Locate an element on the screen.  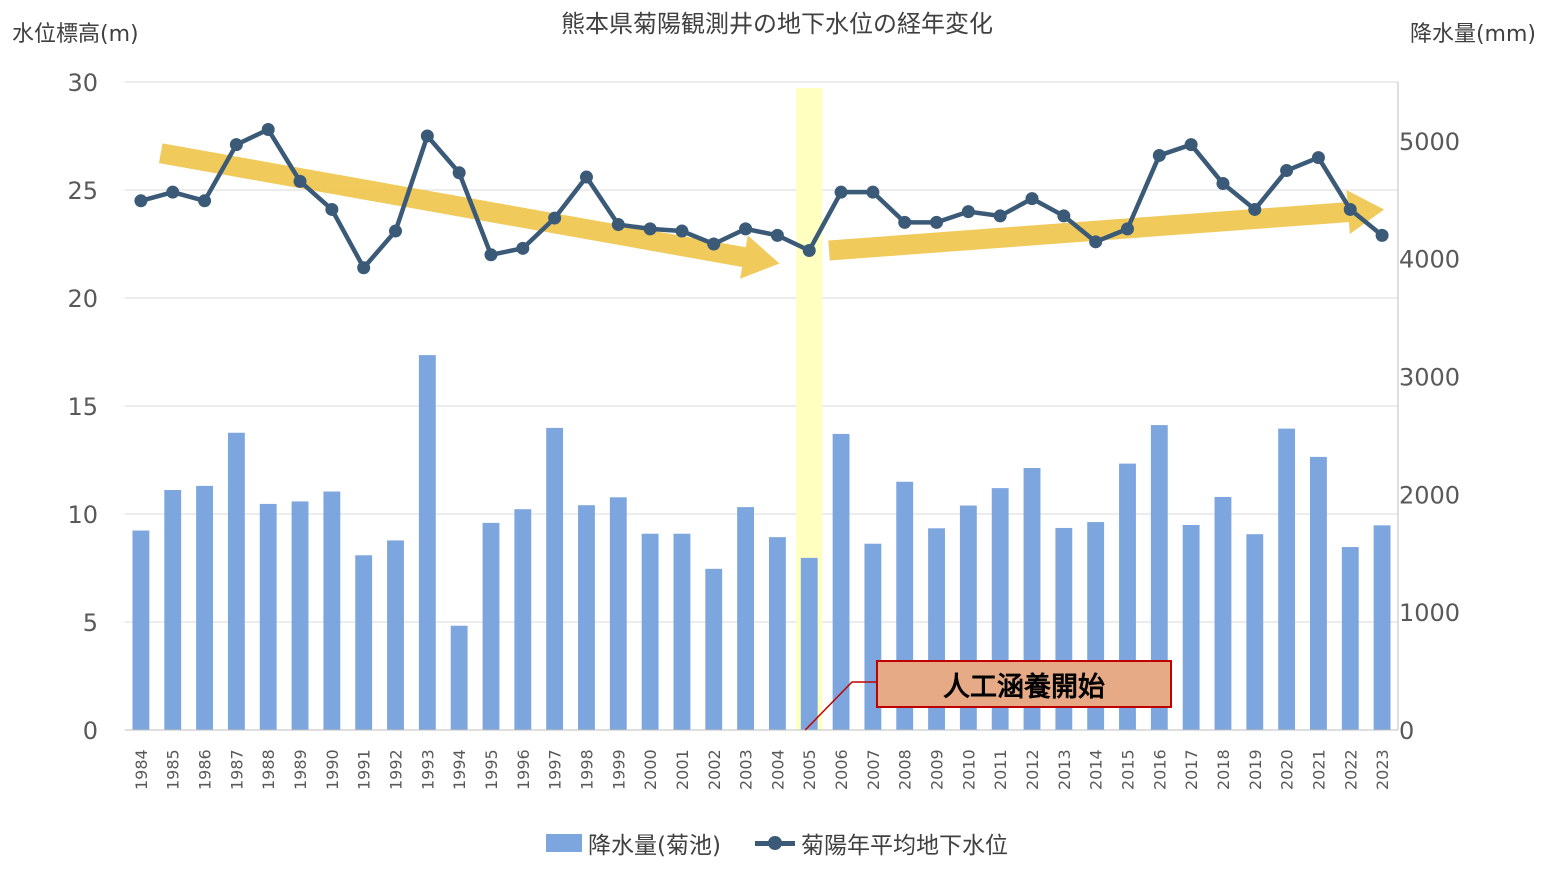
x-tick-label: 2023 is located at coordinates (1382, 769).